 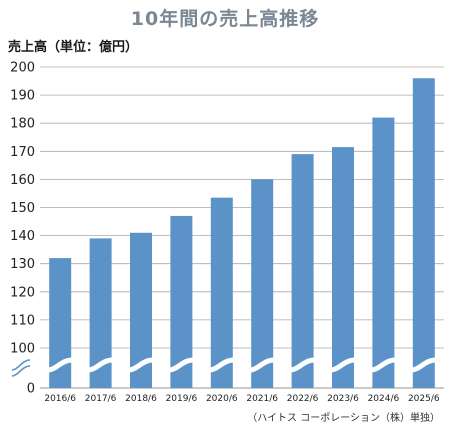 What do you see at coordinates (22, 96) in the screenshot?
I see `y-tick-label: 190` at bounding box center [22, 96].